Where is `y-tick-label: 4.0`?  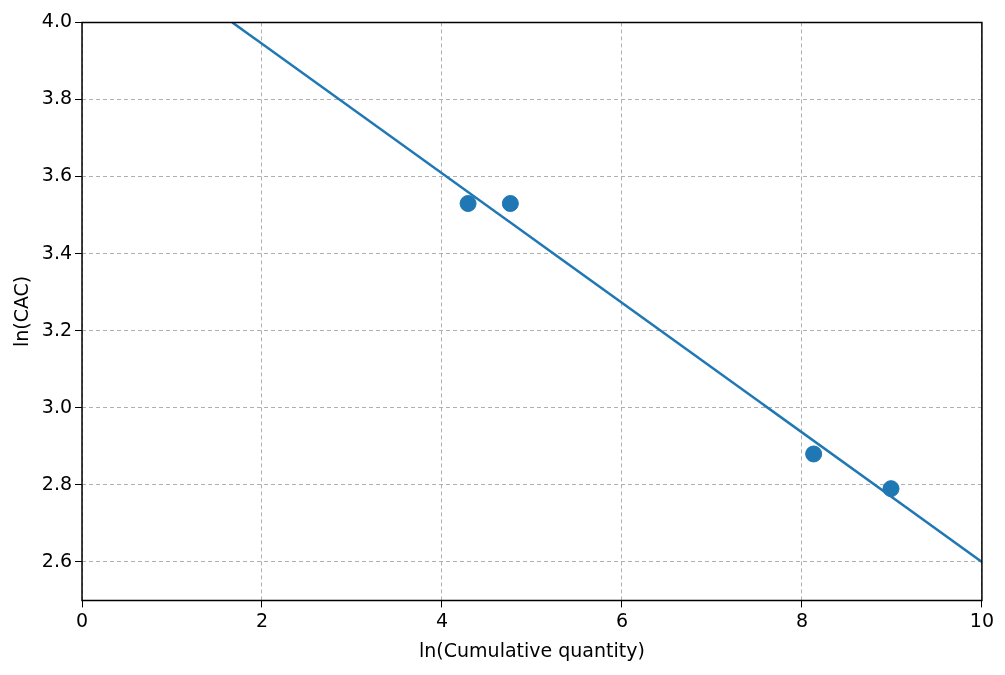 y-tick-label: 4.0 is located at coordinates (57, 20).